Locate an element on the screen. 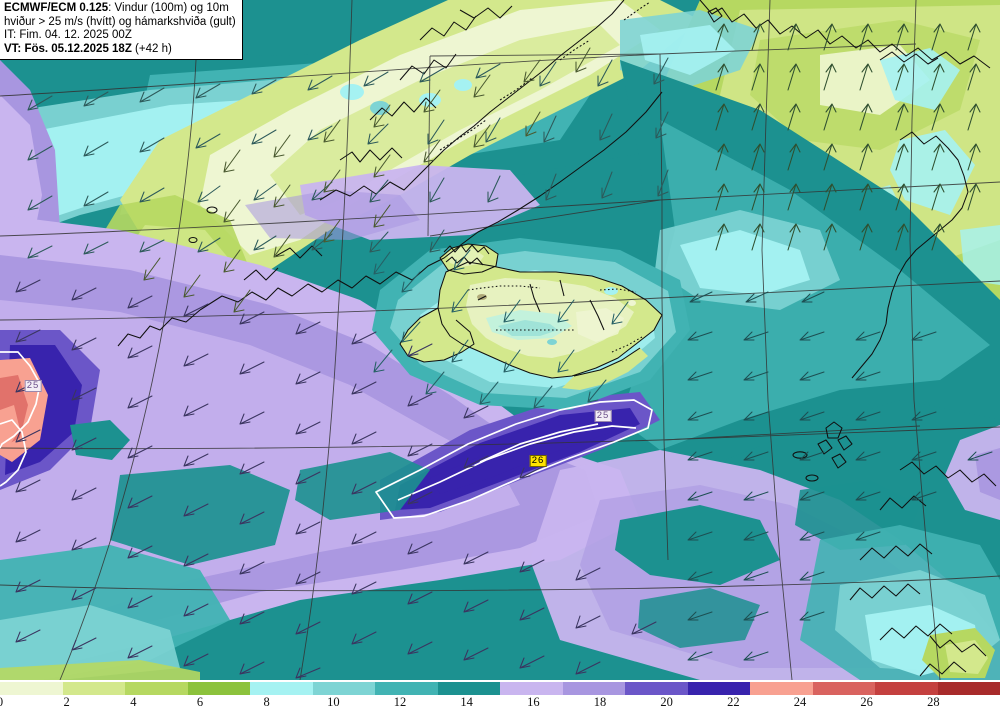 The width and height of the screenshot is (1000, 709). contour-label-25-southeast: 25 is located at coordinates (603, 416).